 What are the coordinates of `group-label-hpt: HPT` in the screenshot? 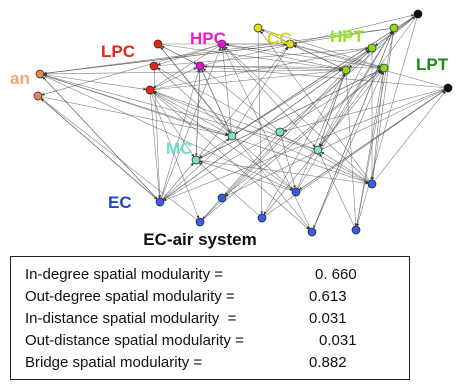 It's located at (347, 36).